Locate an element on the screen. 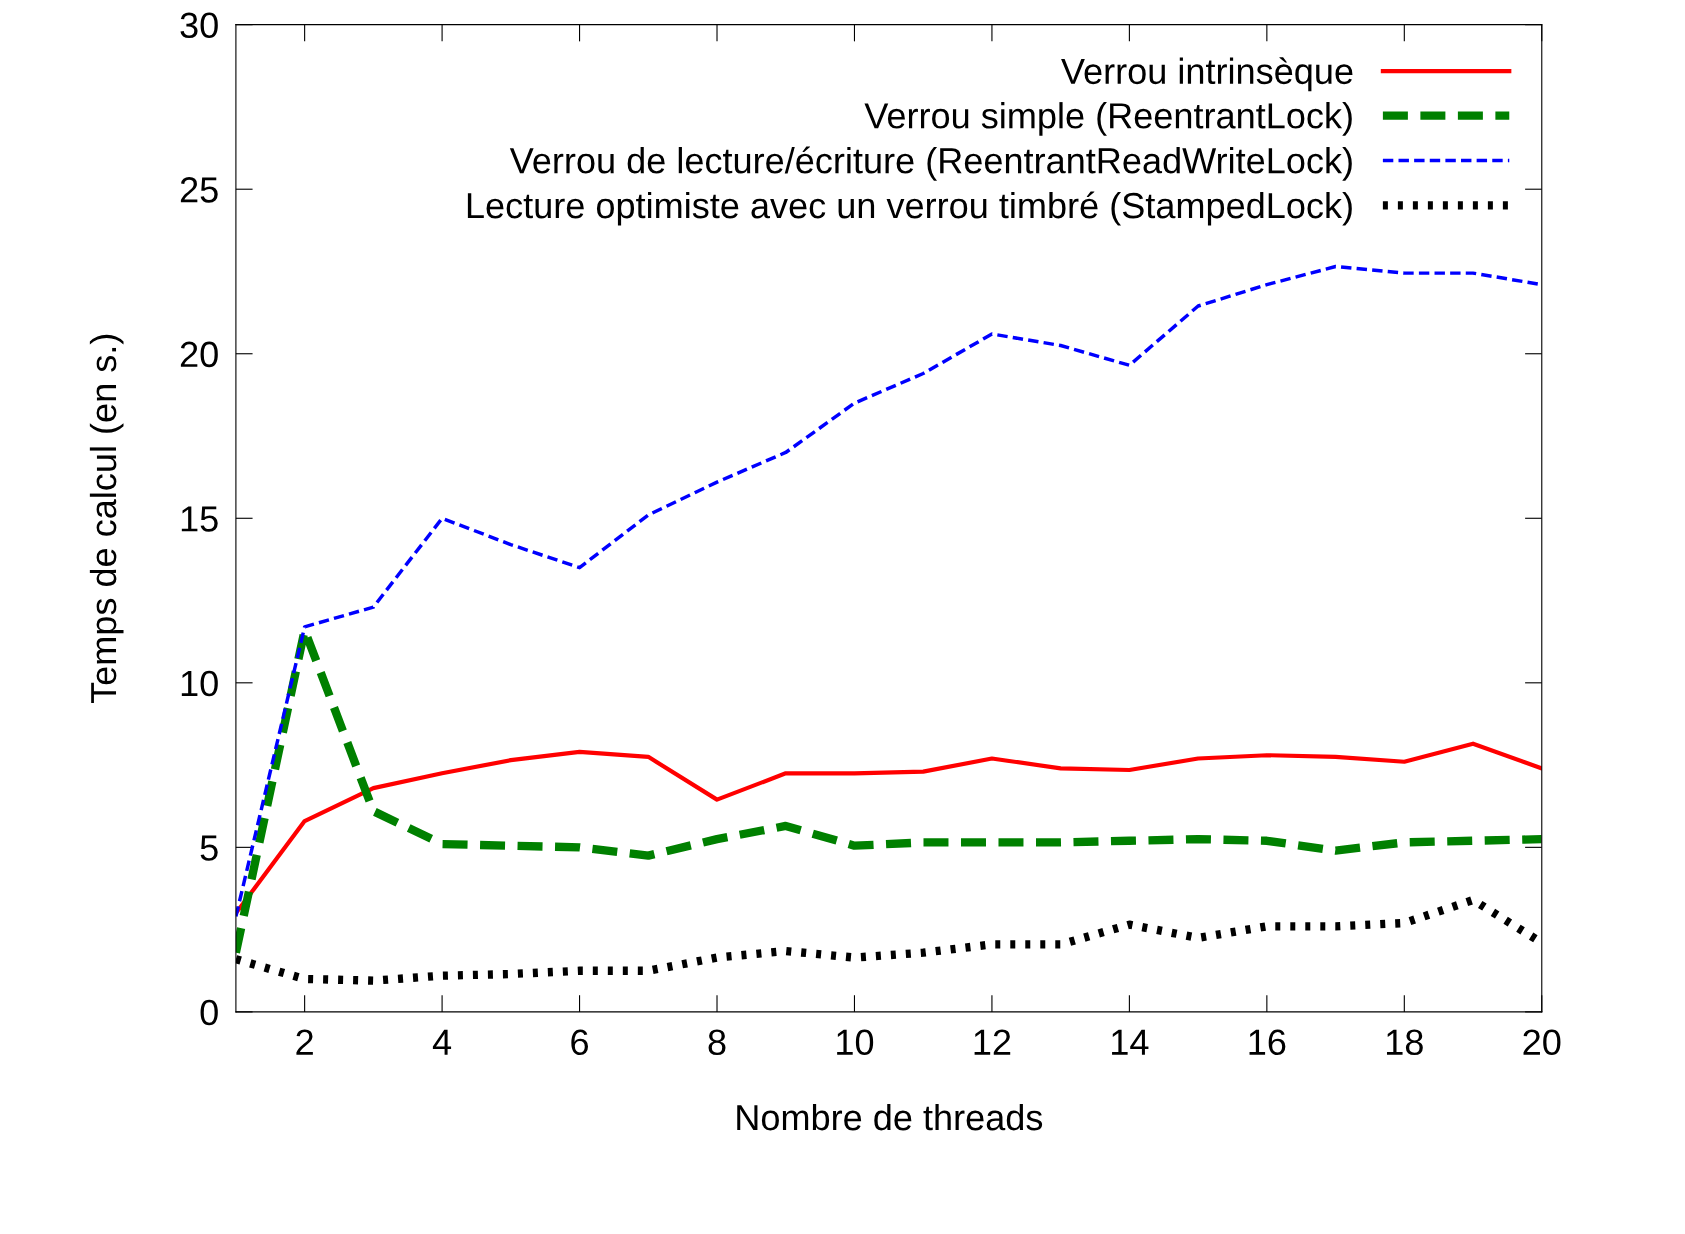 This screenshot has width=1685, height=1234. legend-label: Verrou intrinsèque is located at coordinates (1207, 74).